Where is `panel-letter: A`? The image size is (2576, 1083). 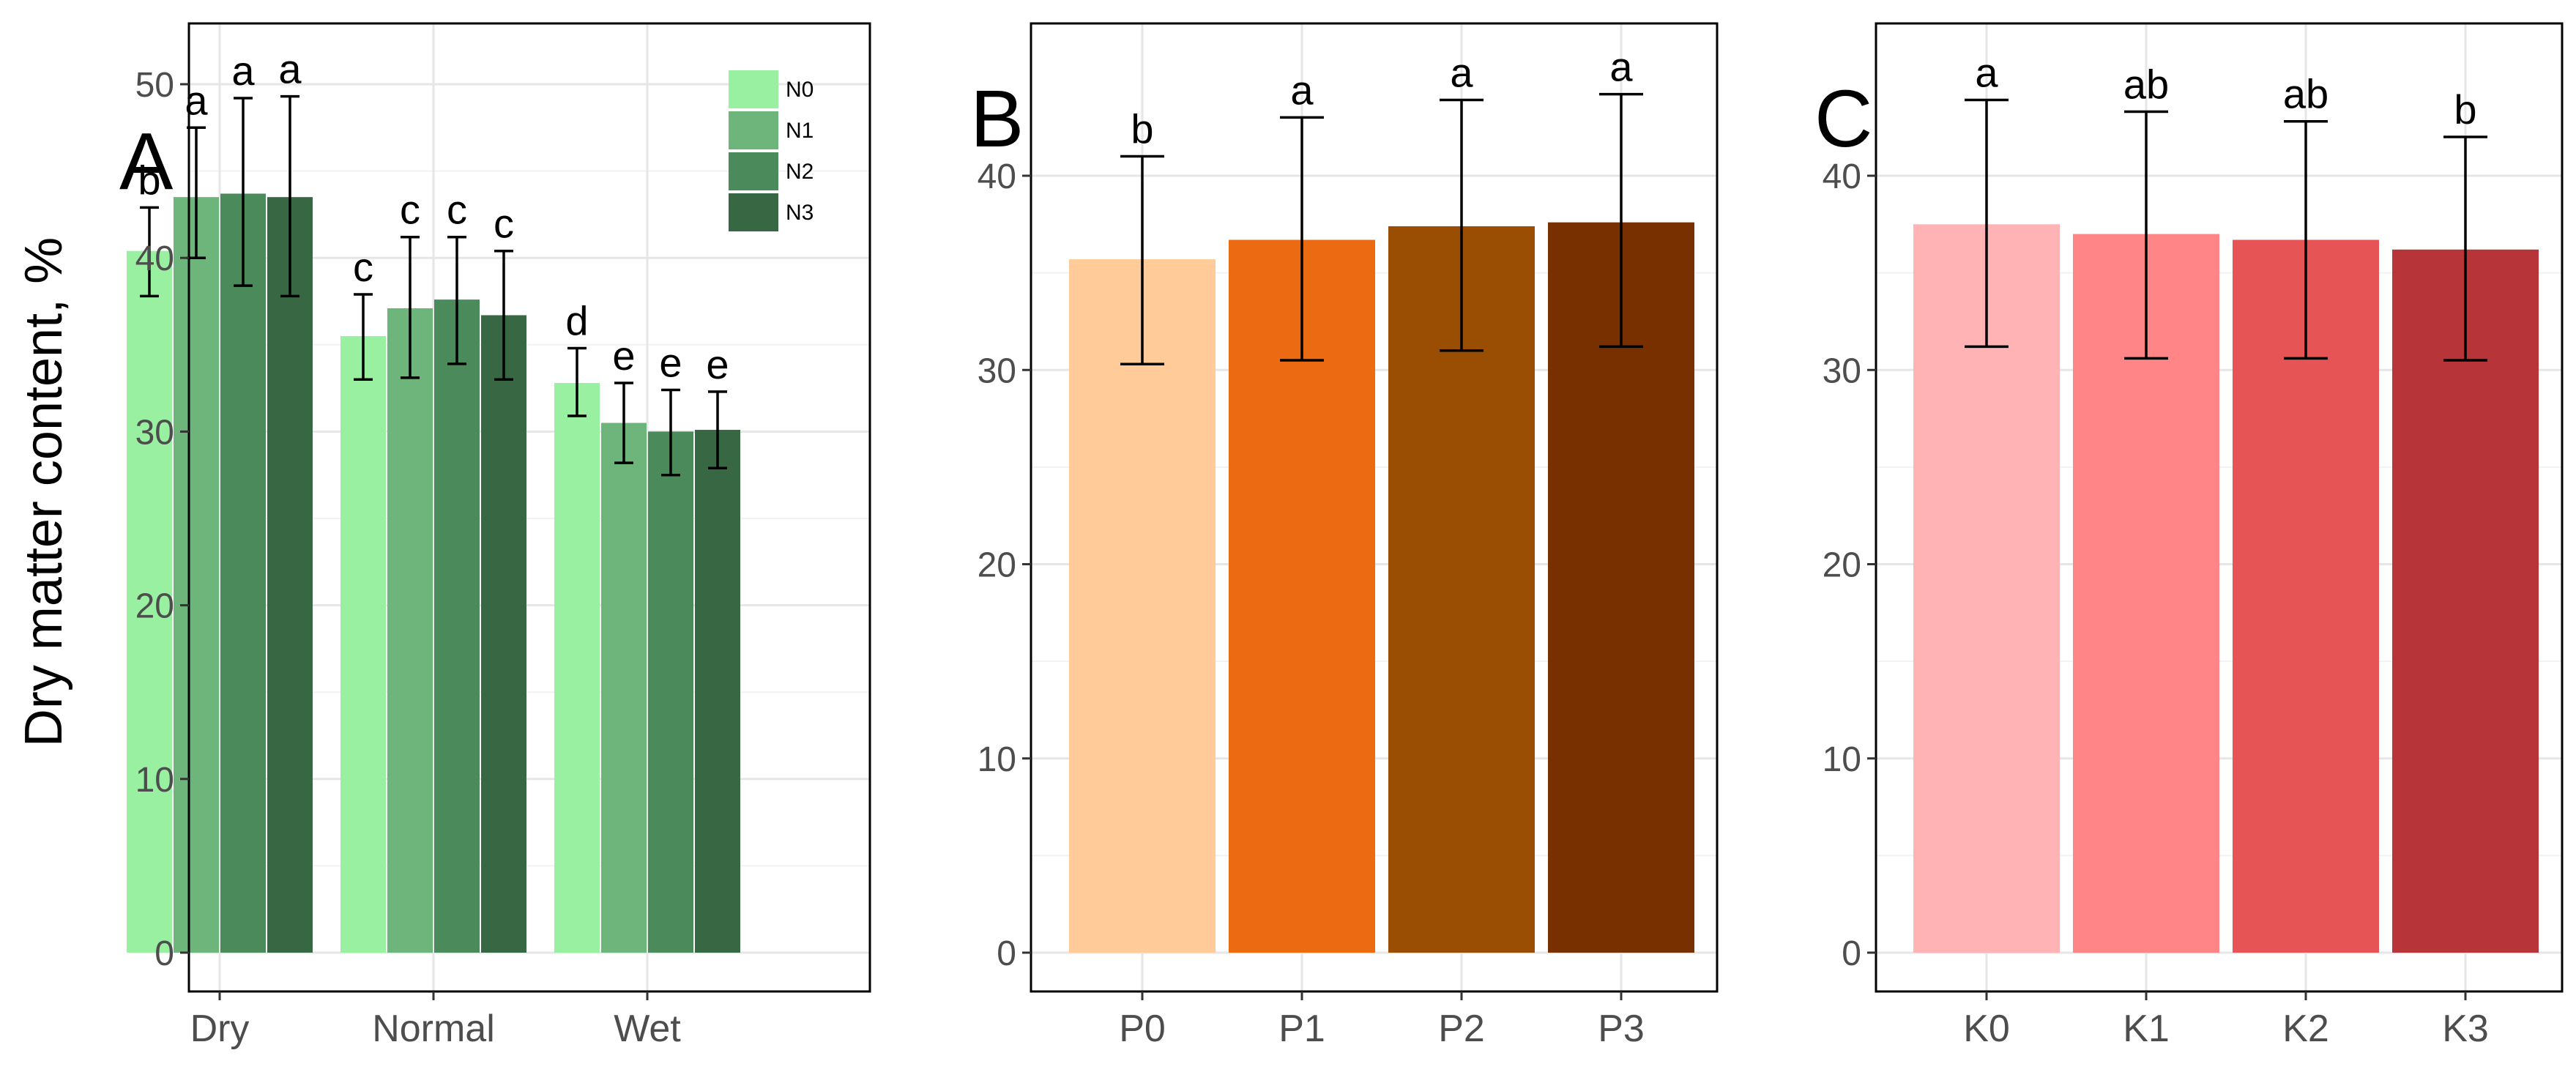 panel-letter: A is located at coordinates (146, 161).